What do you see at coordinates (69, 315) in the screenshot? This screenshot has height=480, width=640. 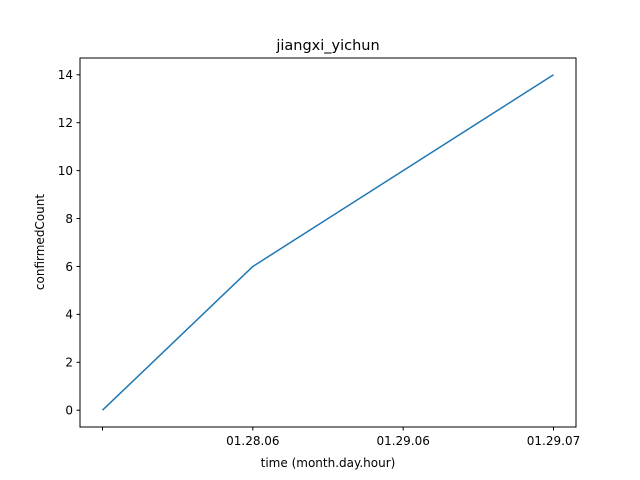 I see `y-tick-label: 4` at bounding box center [69, 315].